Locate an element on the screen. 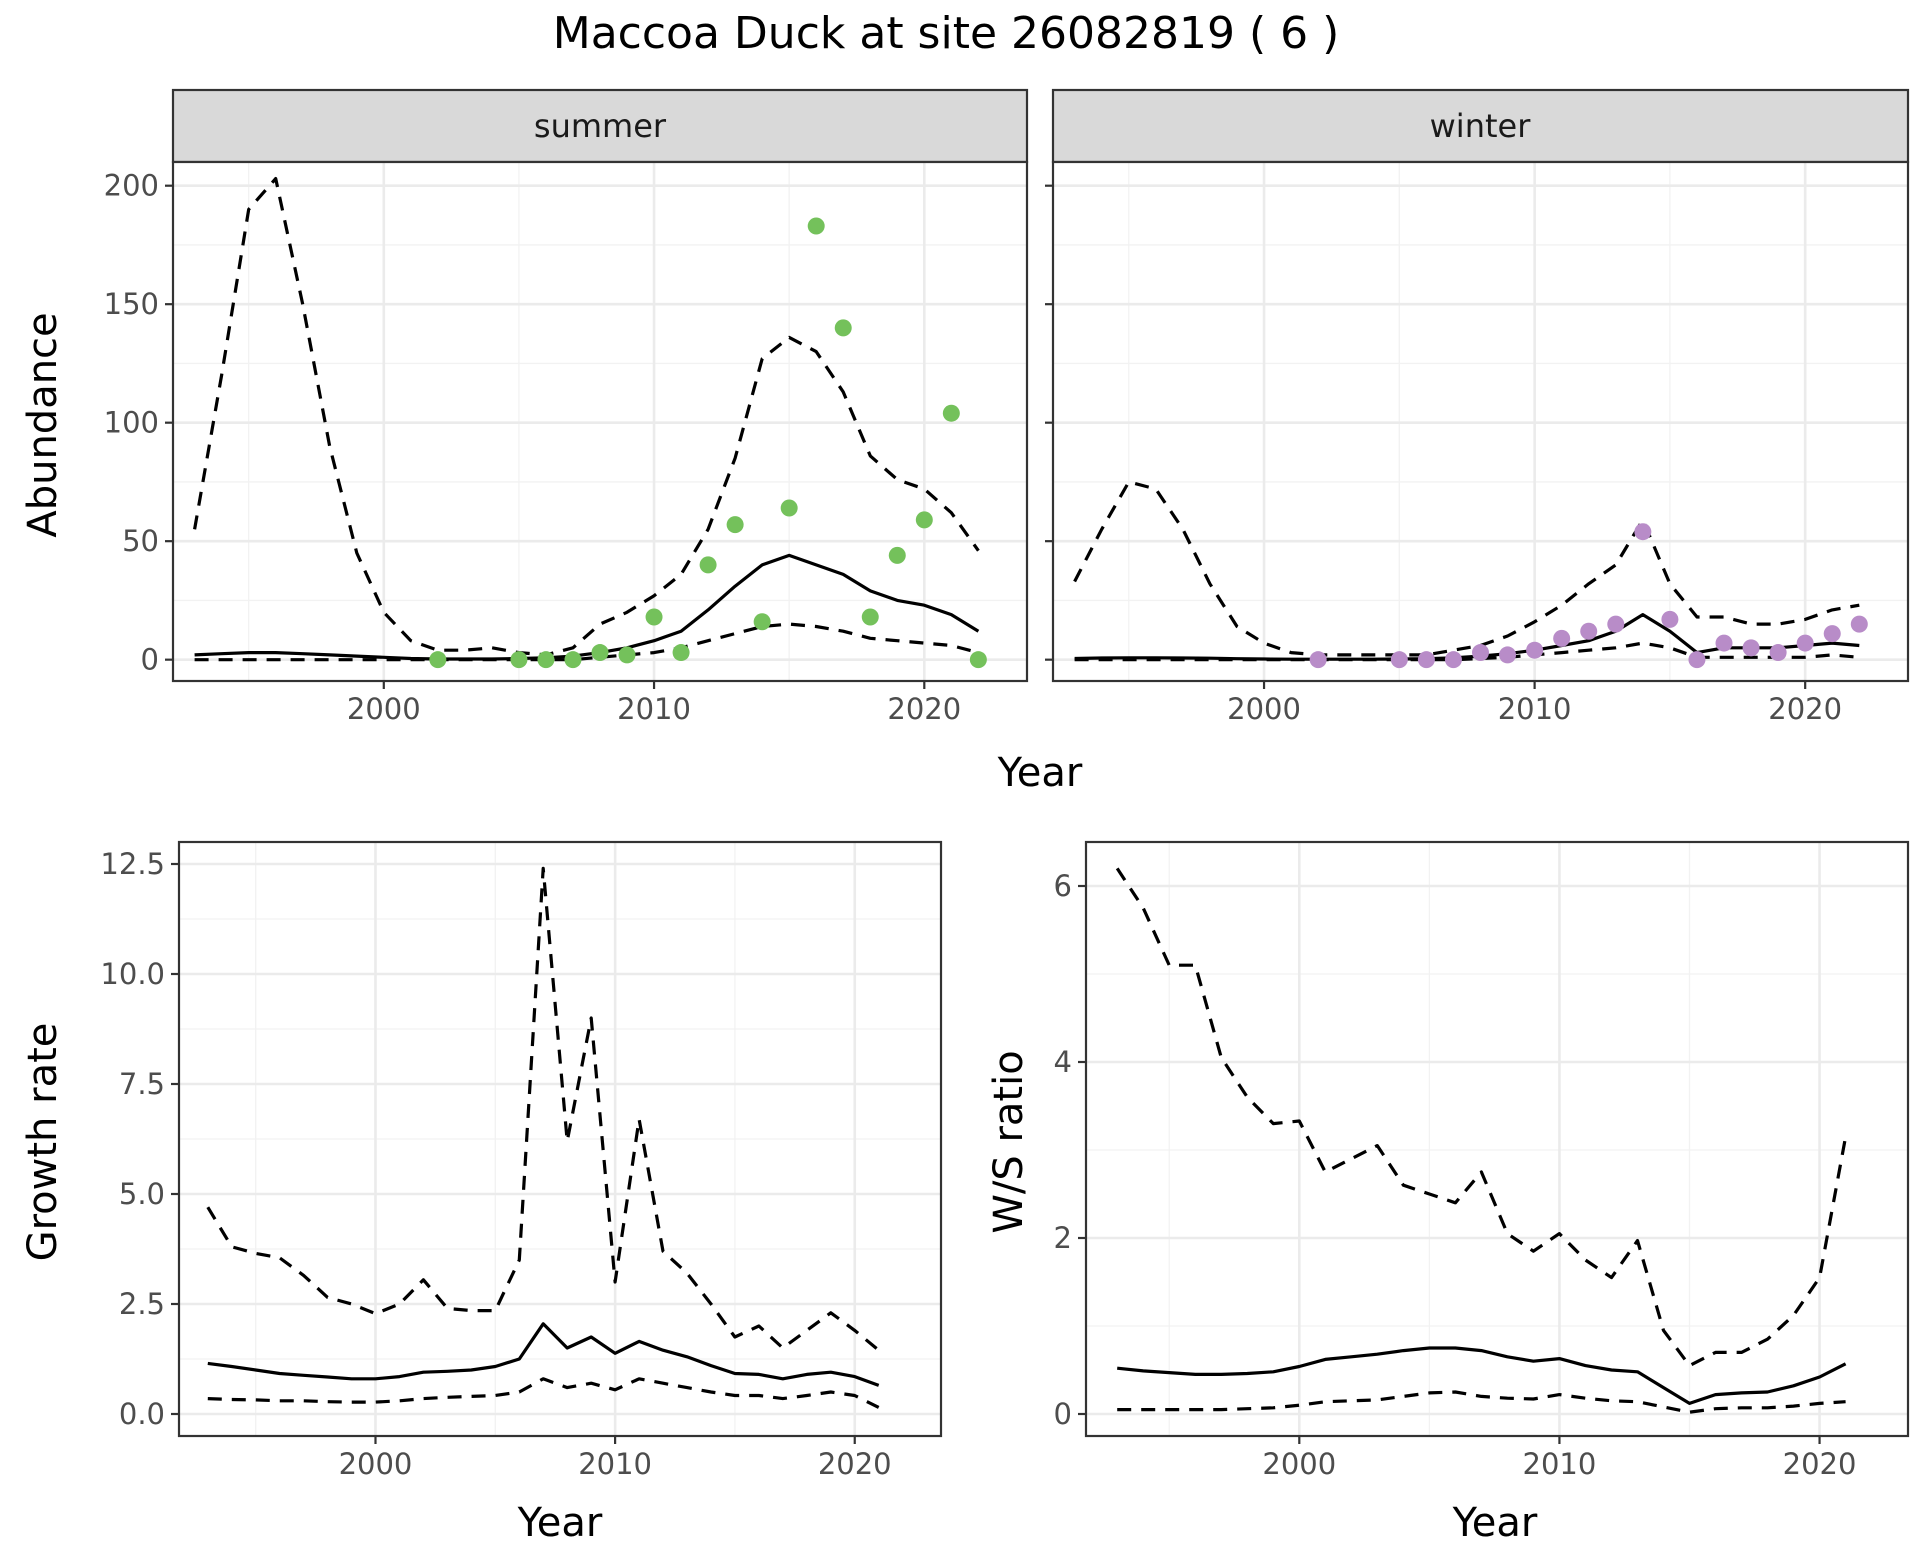  strip-label-winter: winter is located at coordinates (1481, 126).